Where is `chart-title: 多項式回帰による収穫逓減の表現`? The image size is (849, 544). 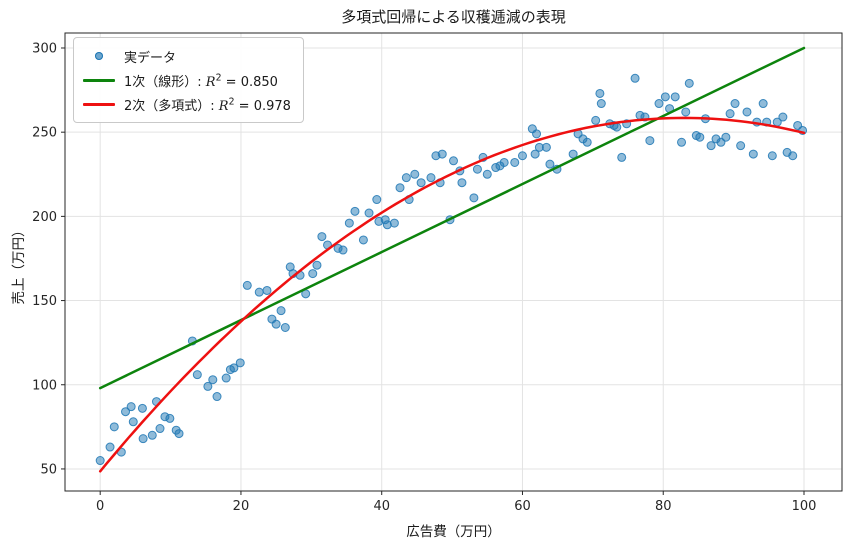
chart-title: 多項式回帰による収穫逓減の表現 is located at coordinates (453, 17).